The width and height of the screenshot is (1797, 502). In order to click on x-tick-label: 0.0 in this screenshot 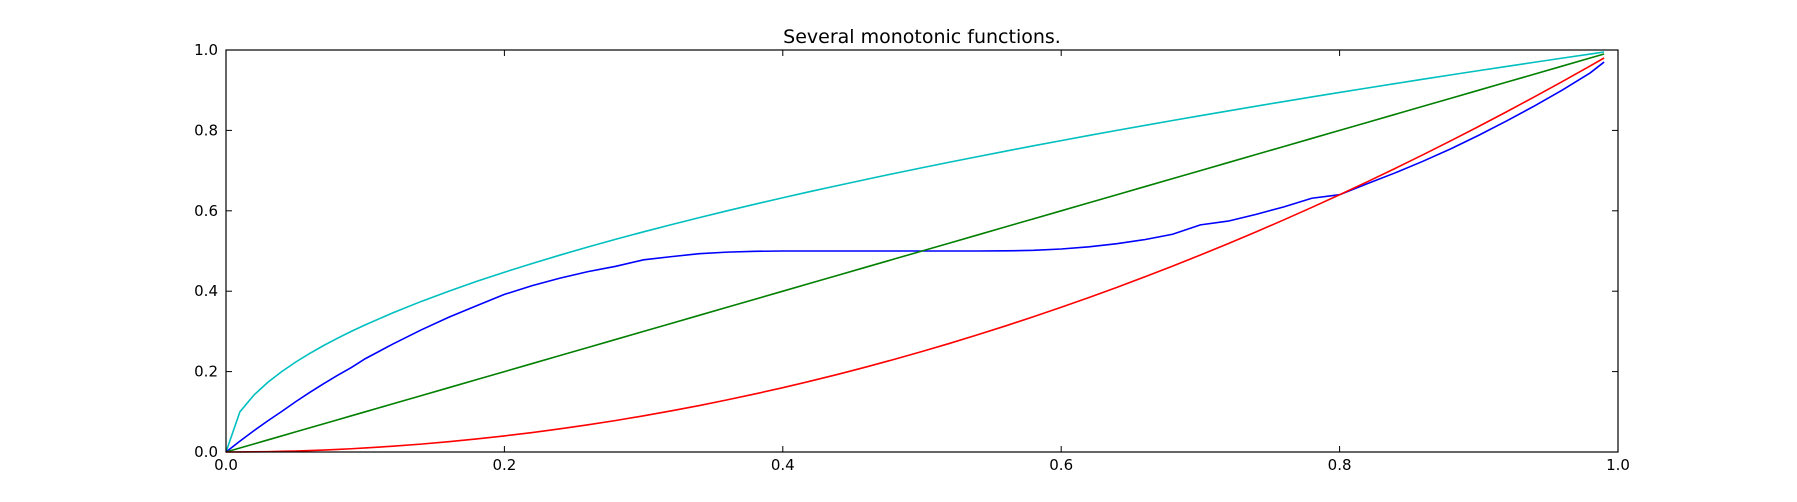, I will do `click(226, 465)`.